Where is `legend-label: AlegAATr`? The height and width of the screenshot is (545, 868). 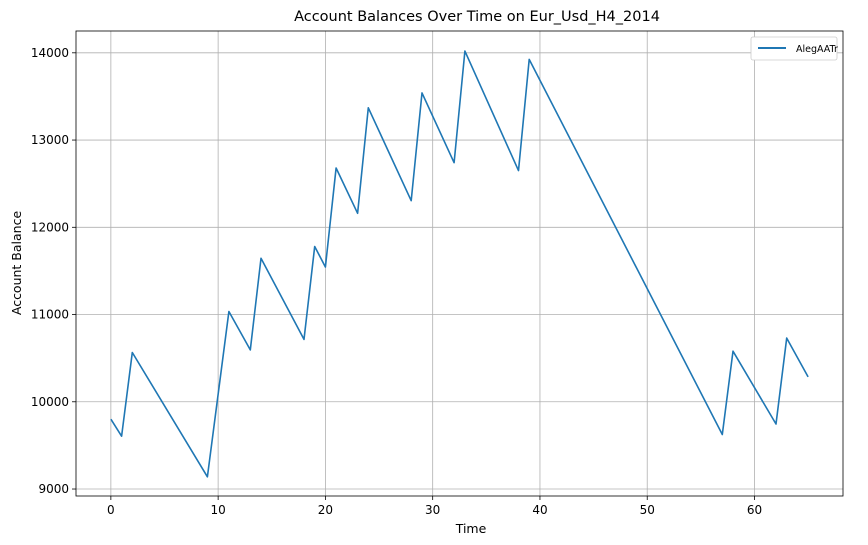 legend-label: AlegAATr is located at coordinates (817, 49).